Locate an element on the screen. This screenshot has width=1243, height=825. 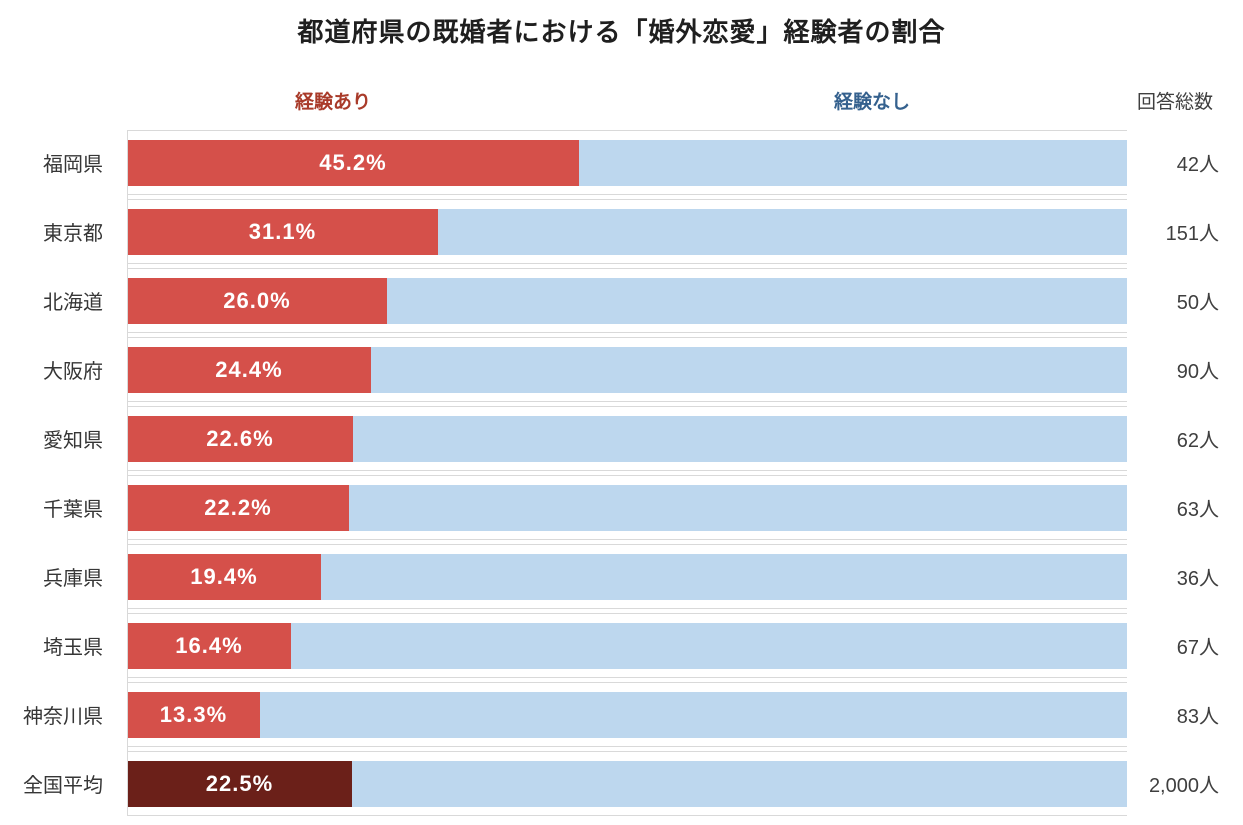
experienced-bar-segment: 16.4% is located at coordinates (209, 645).